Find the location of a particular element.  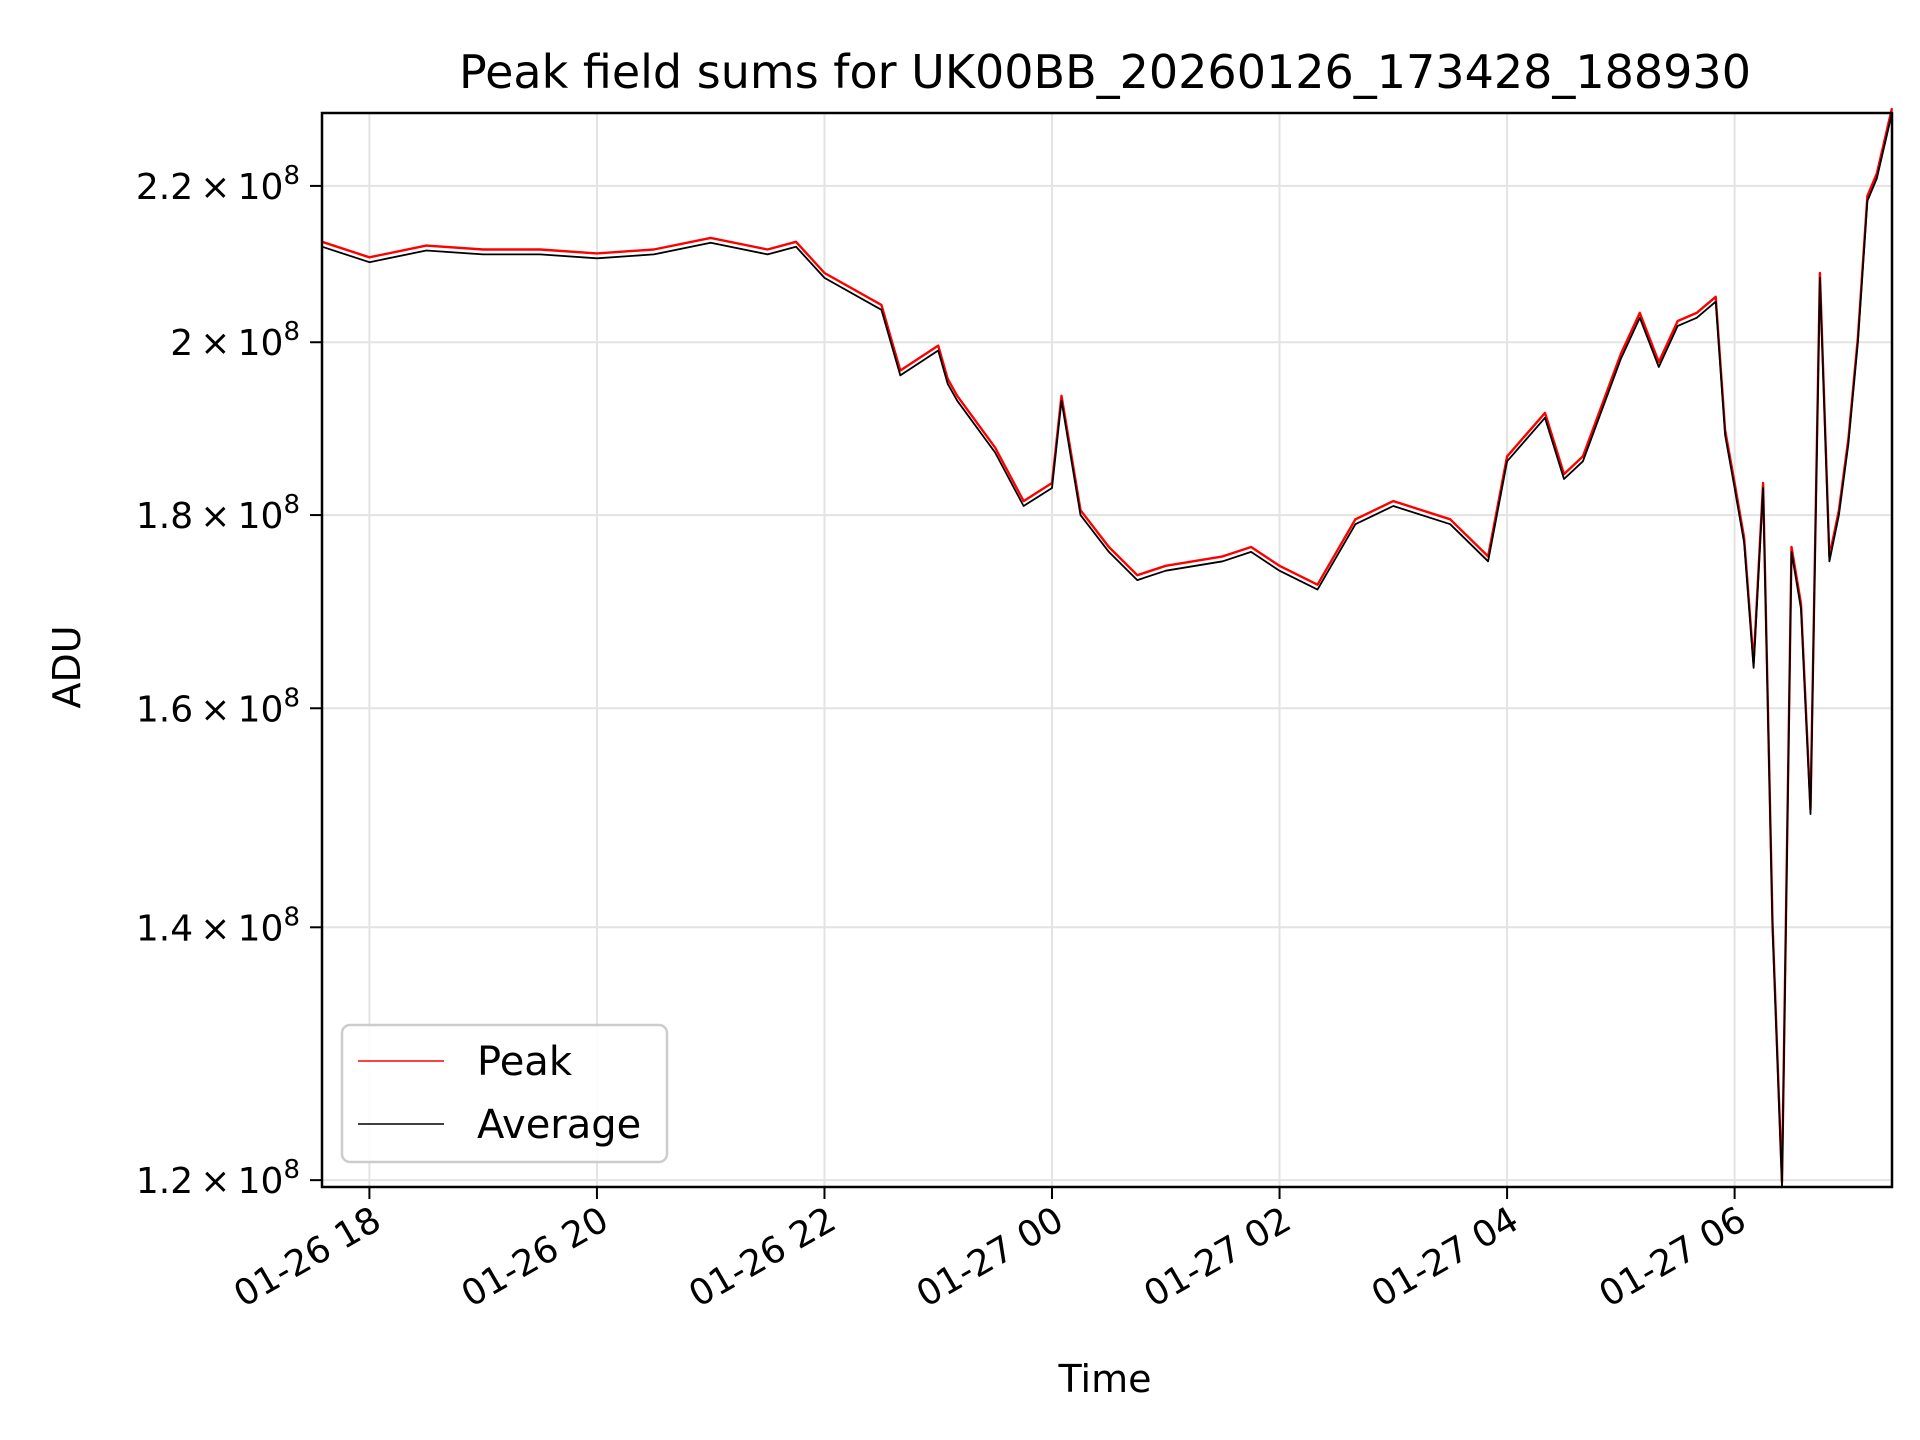

x-axis-label: Time is located at coordinates (1105, 1379).